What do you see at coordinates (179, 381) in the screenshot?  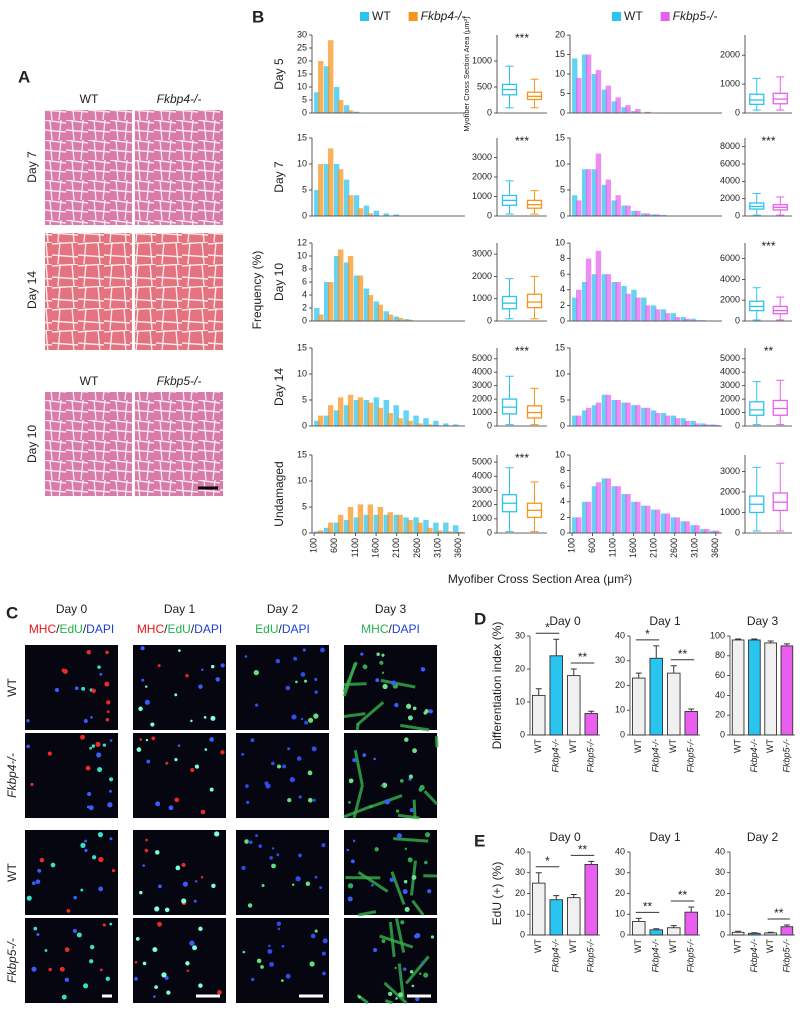 I see `column-header: Fkbp5-/-` at bounding box center [179, 381].